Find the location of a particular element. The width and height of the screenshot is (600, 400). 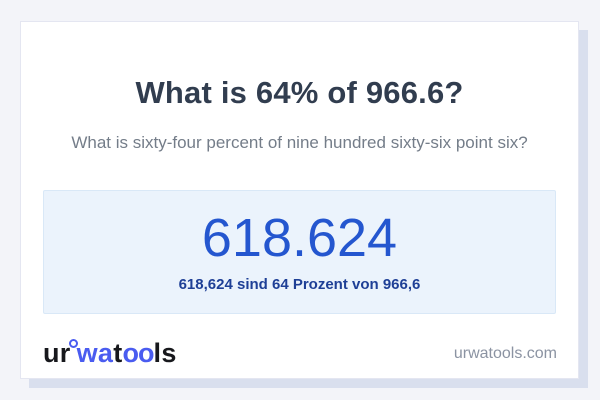

answer-description: 618,624 sind 64 Prozent von 966,6 is located at coordinates (299, 284).